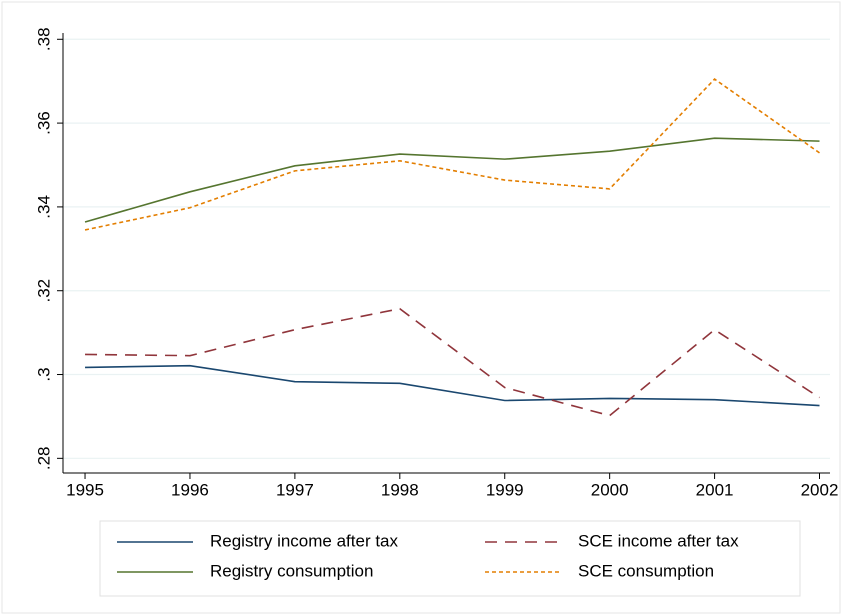 This screenshot has height=616, width=843. Describe the element at coordinates (658, 540) in the screenshot. I see `legend-label: SCE income after tax` at that location.